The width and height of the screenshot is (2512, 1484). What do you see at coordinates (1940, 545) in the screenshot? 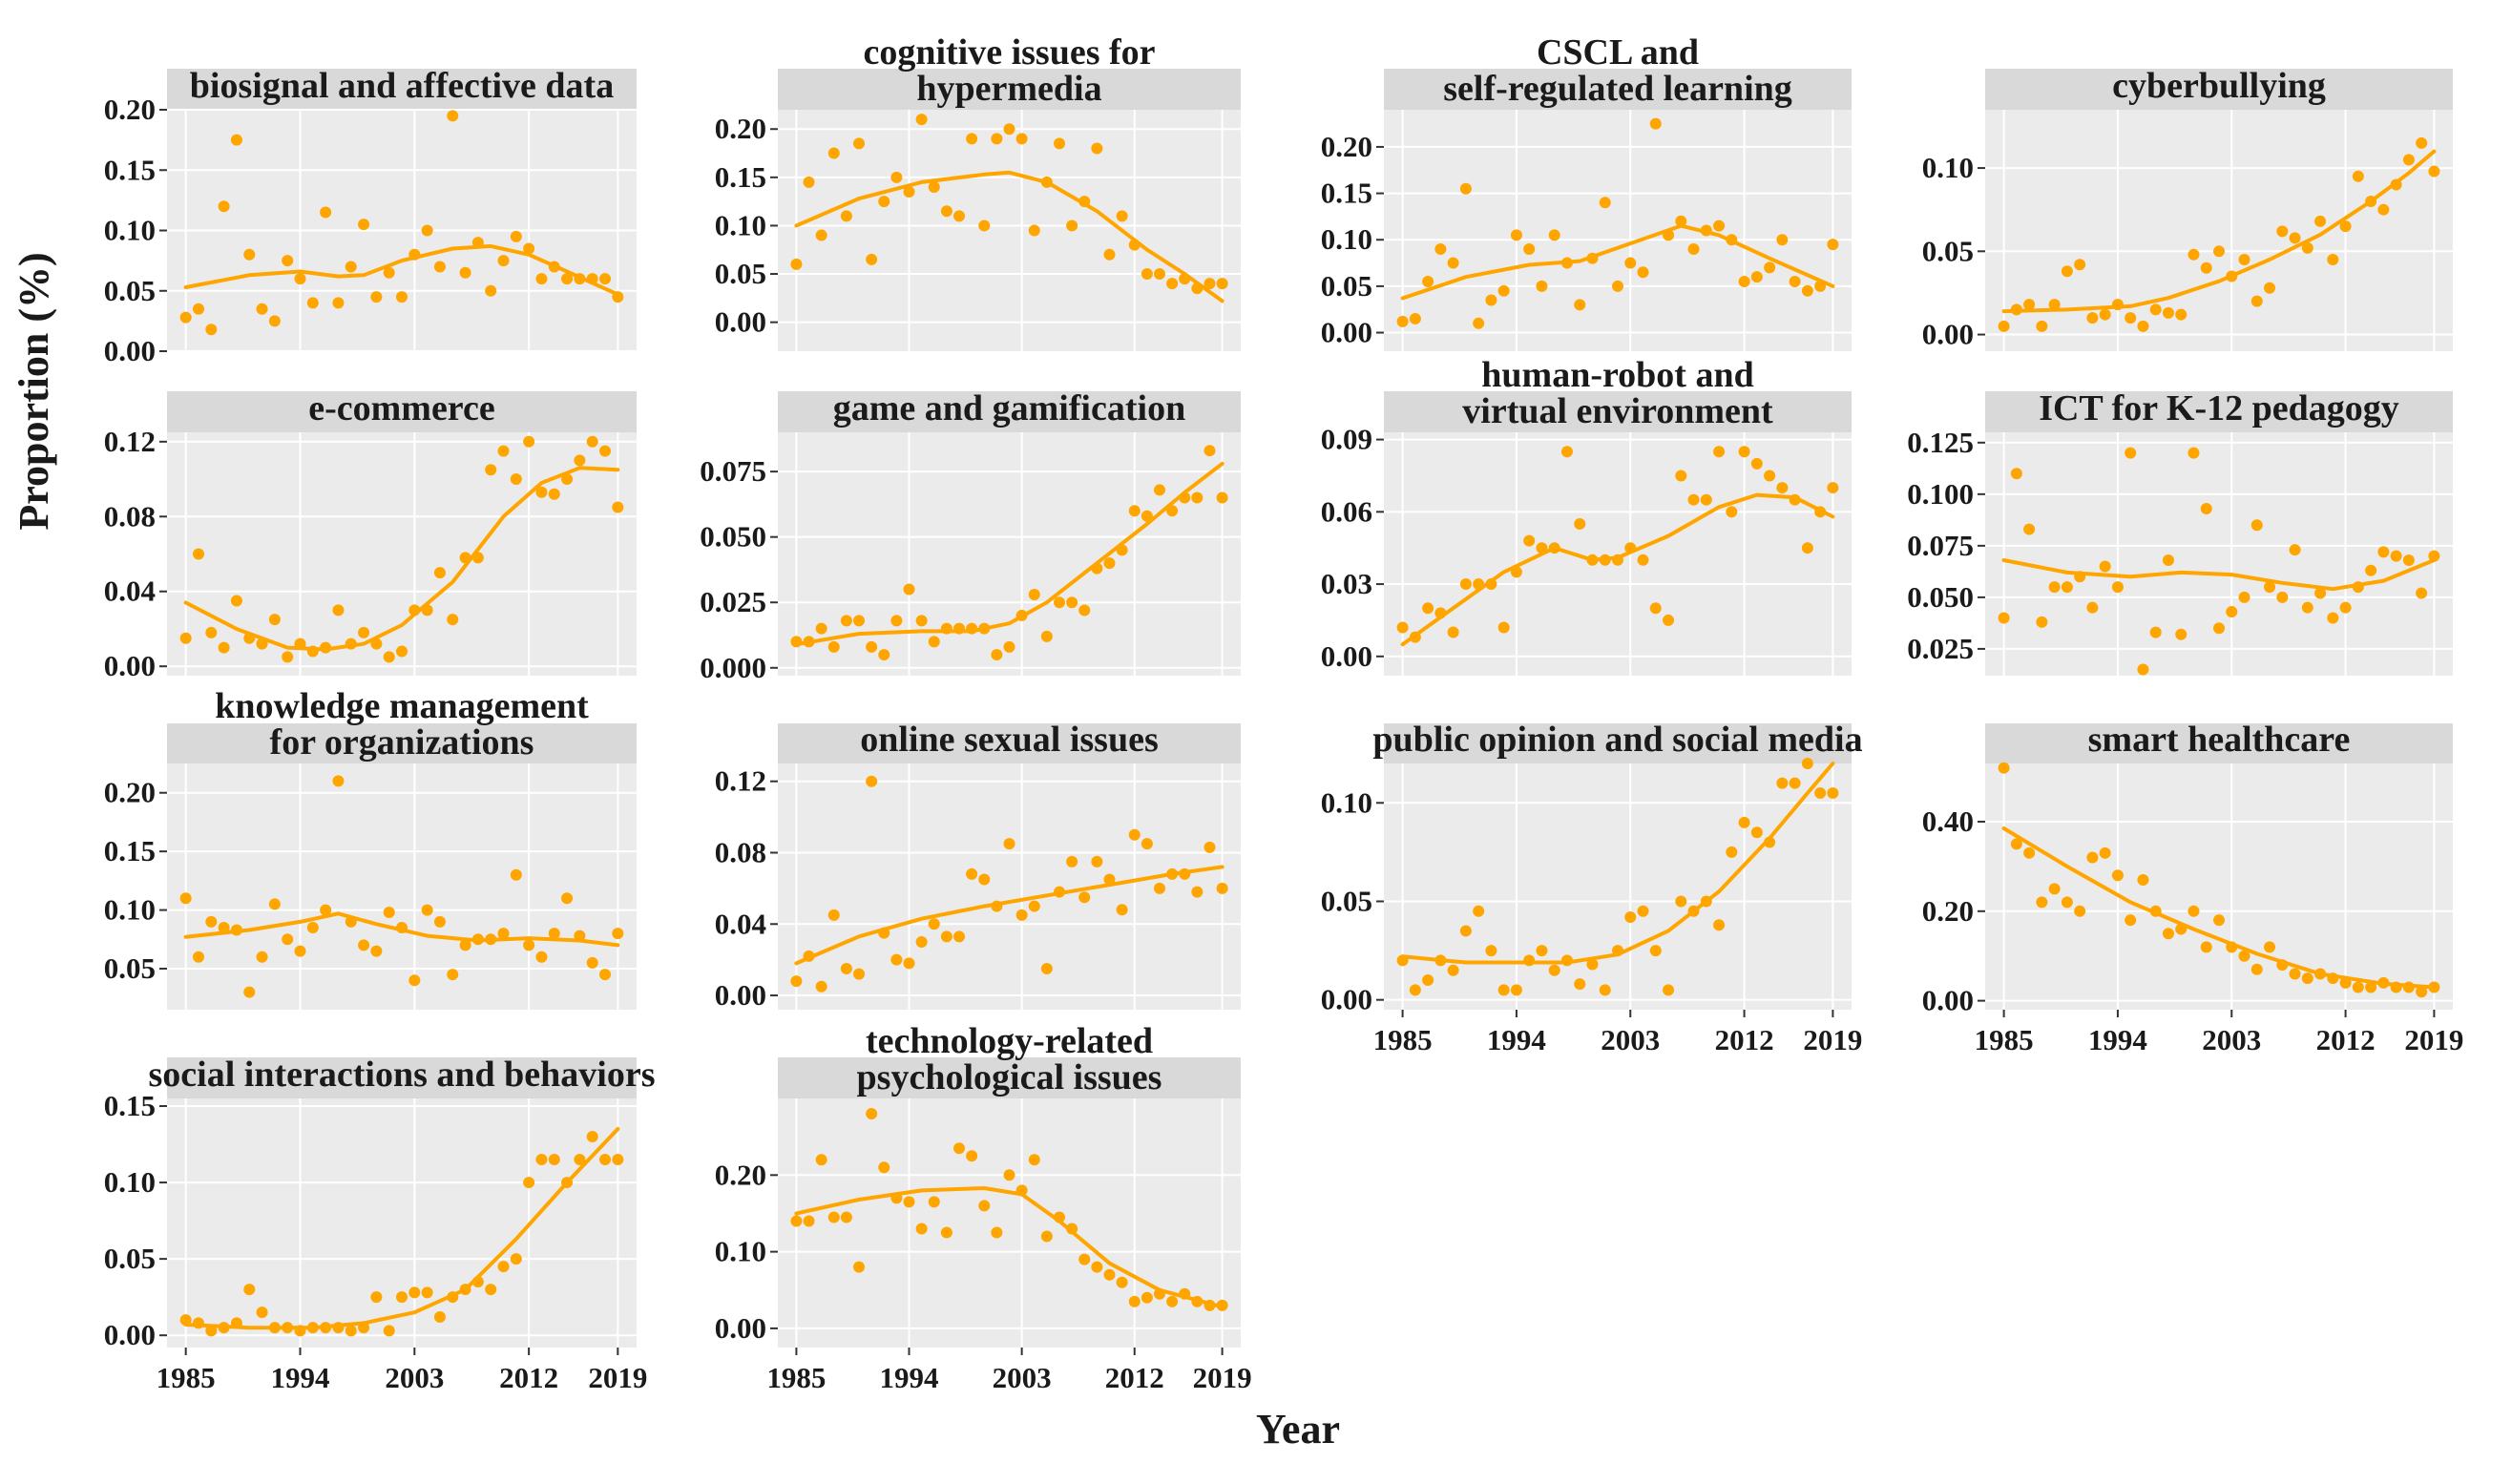
I see `y-tick-label: 0.075` at bounding box center [1940, 545].